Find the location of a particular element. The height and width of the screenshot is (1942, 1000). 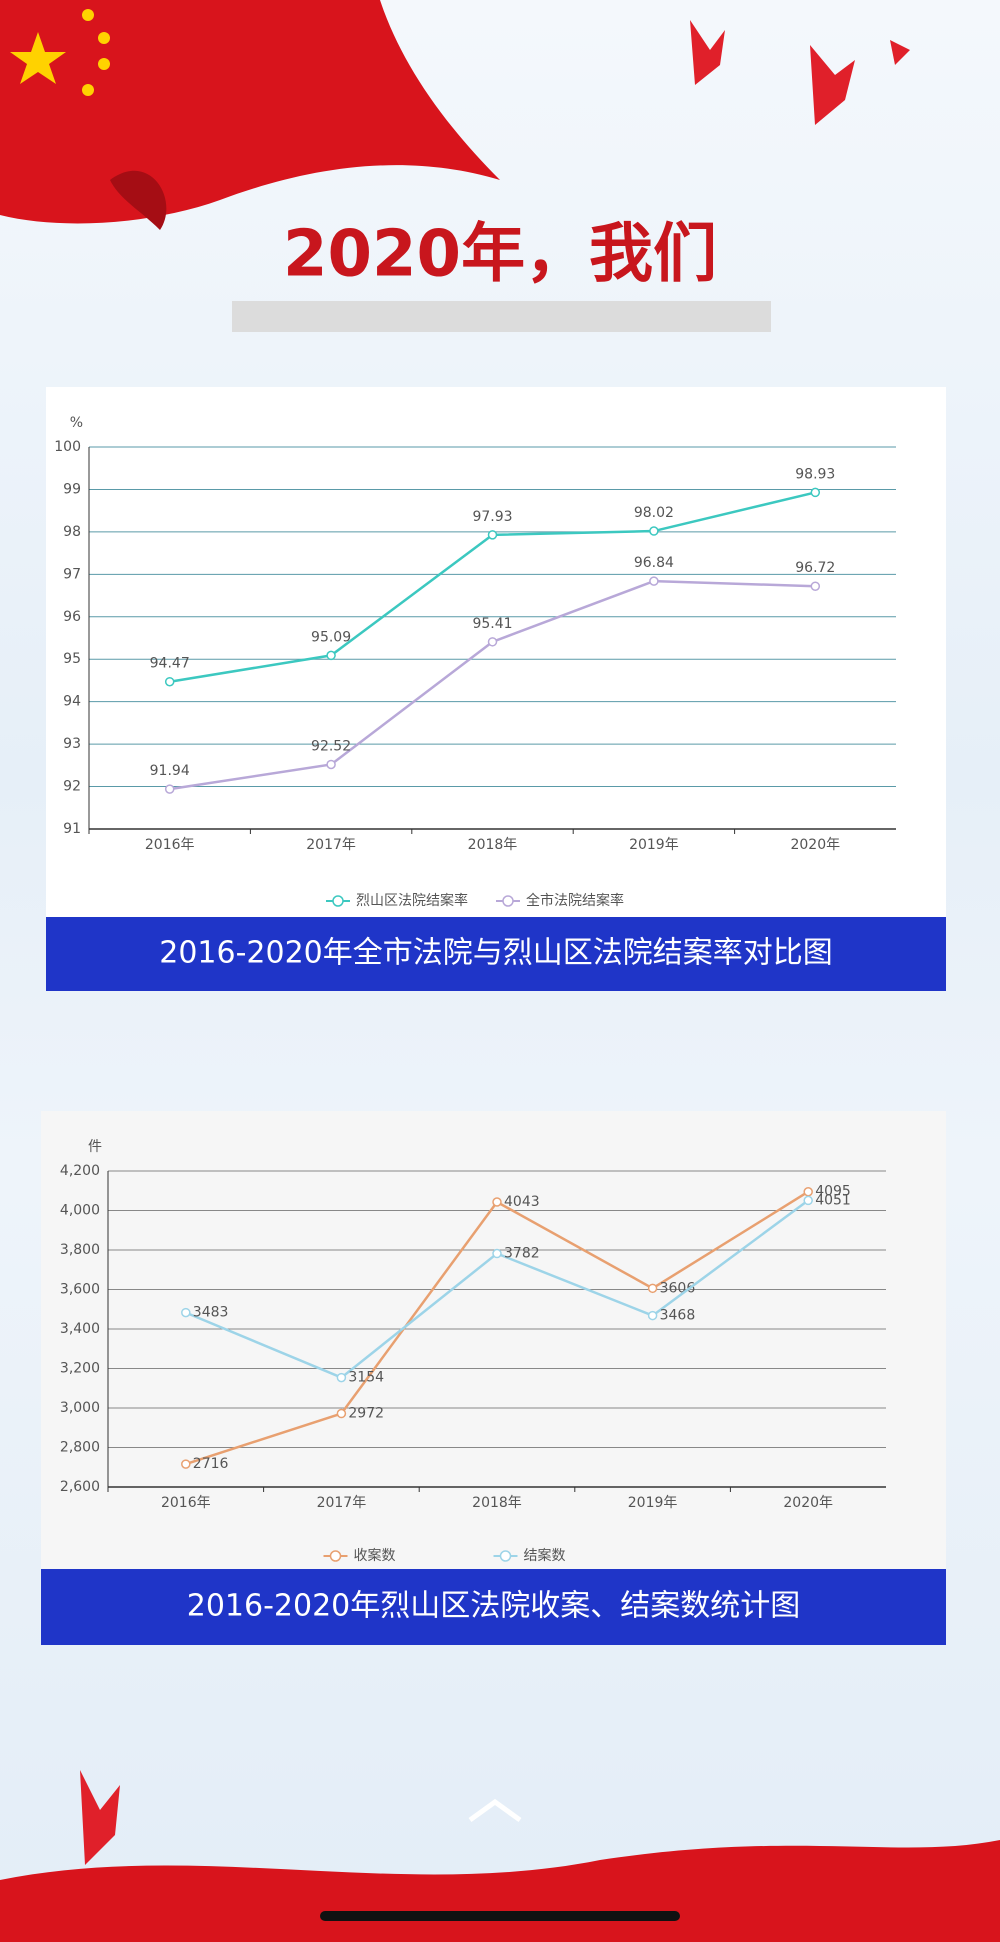

data-label: 94.47 is located at coordinates (170, 664).